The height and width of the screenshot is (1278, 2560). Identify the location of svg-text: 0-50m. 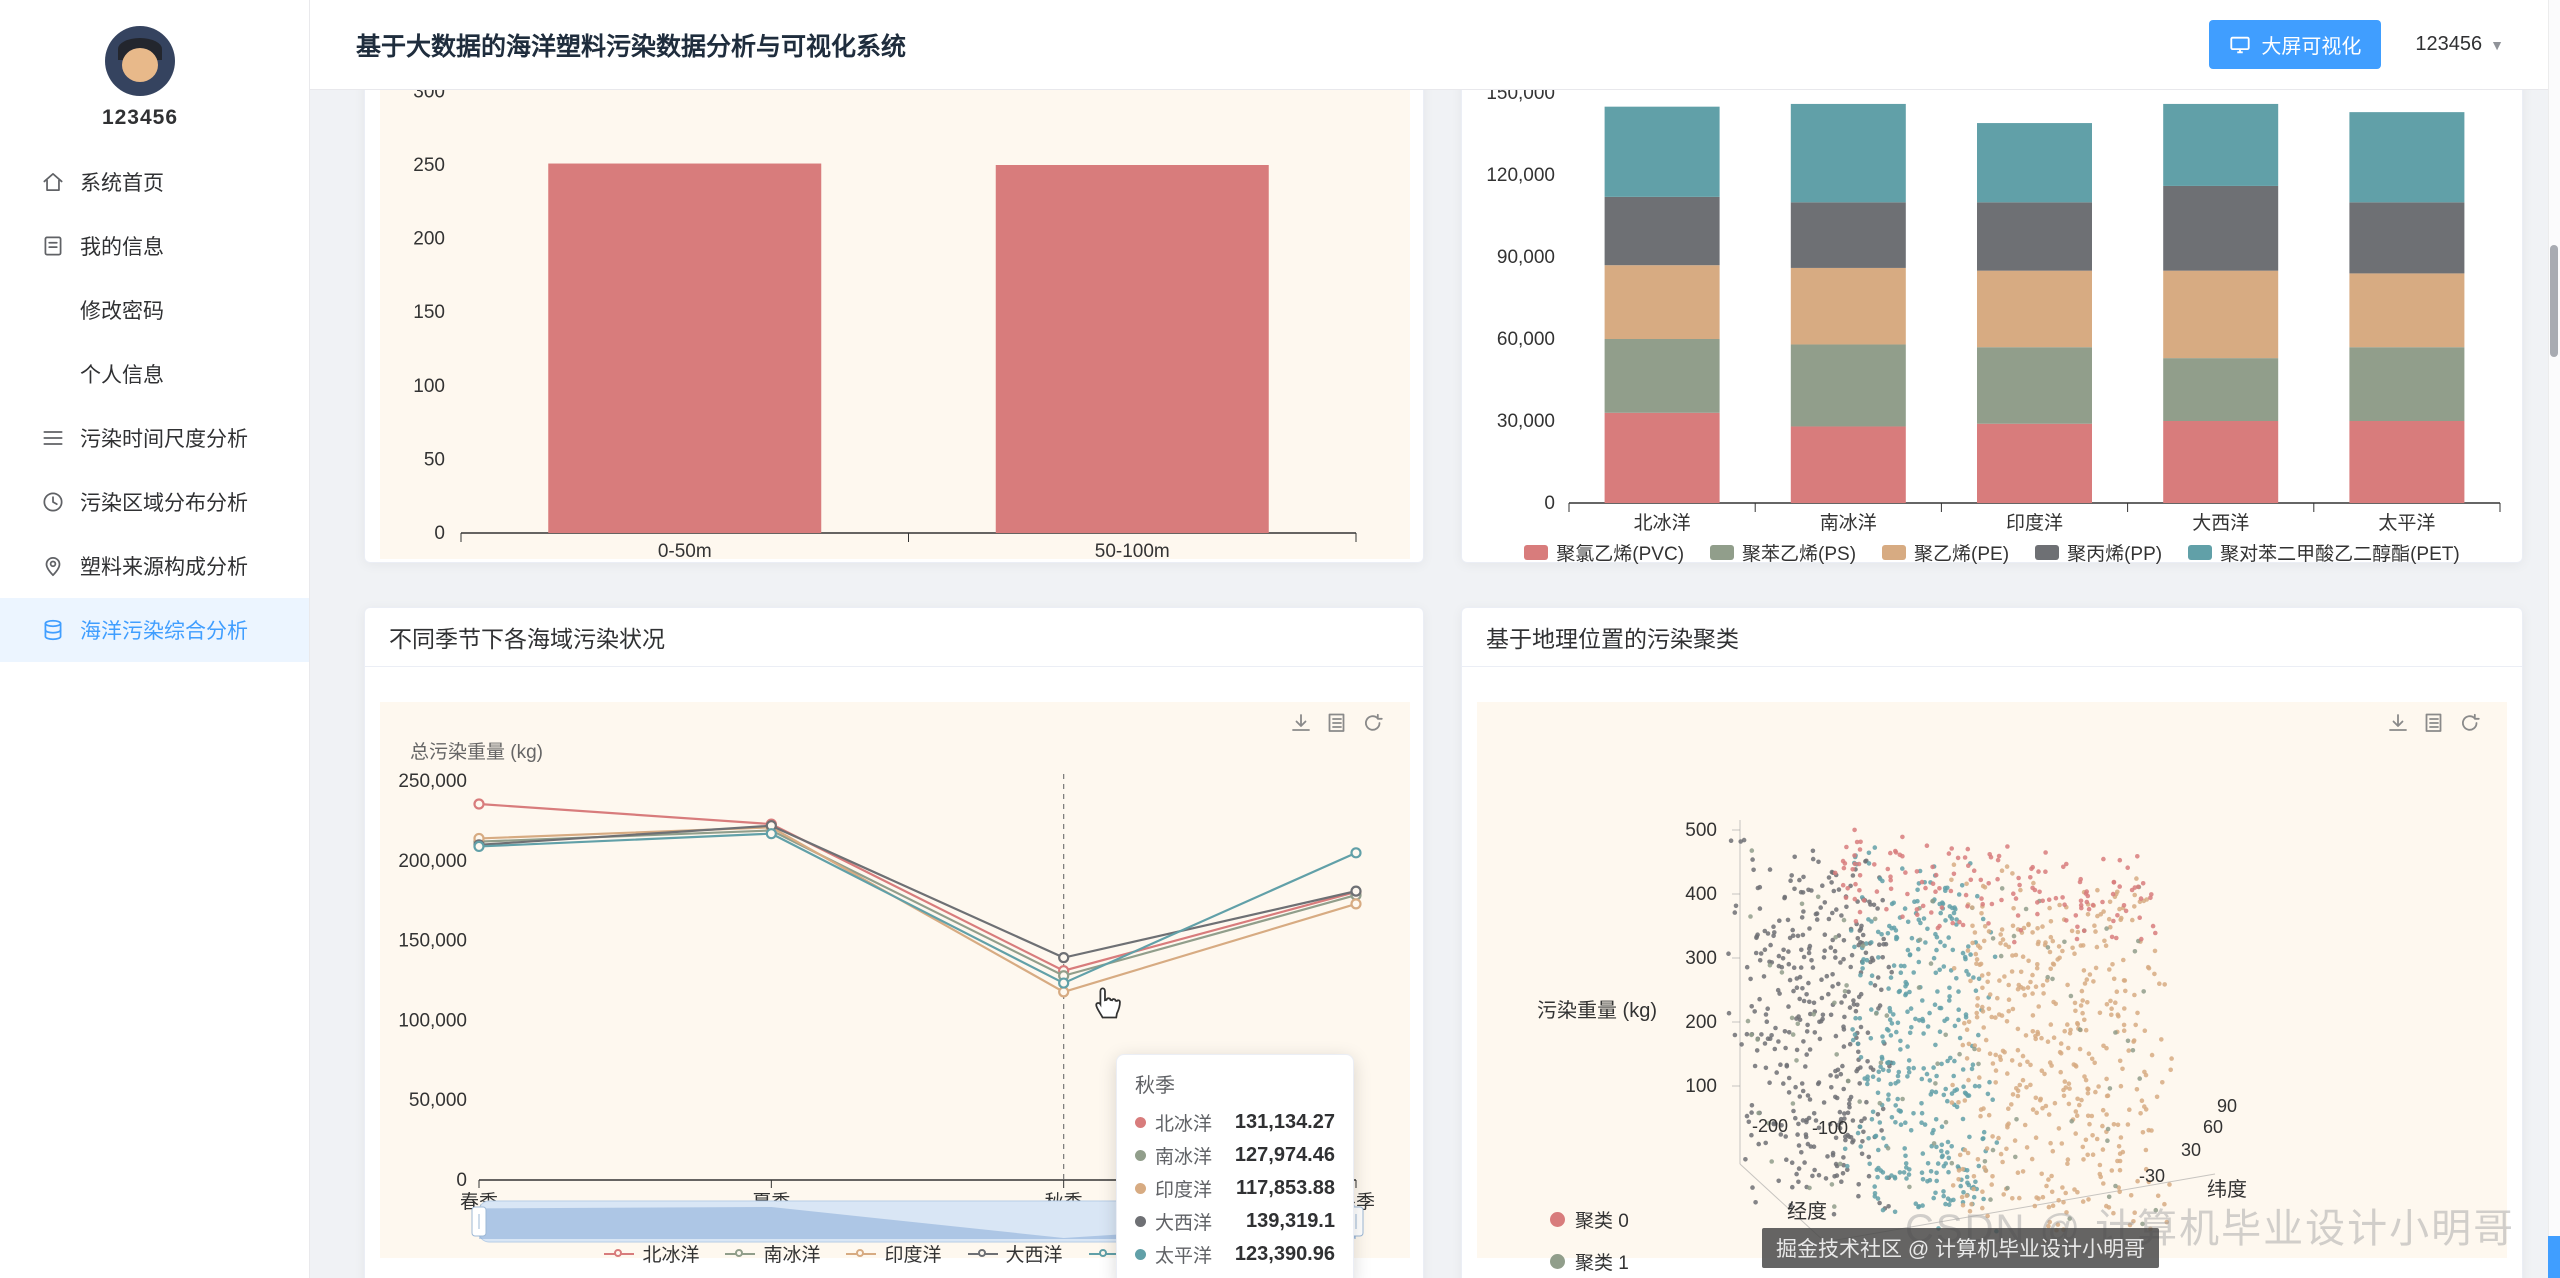
(685, 550).